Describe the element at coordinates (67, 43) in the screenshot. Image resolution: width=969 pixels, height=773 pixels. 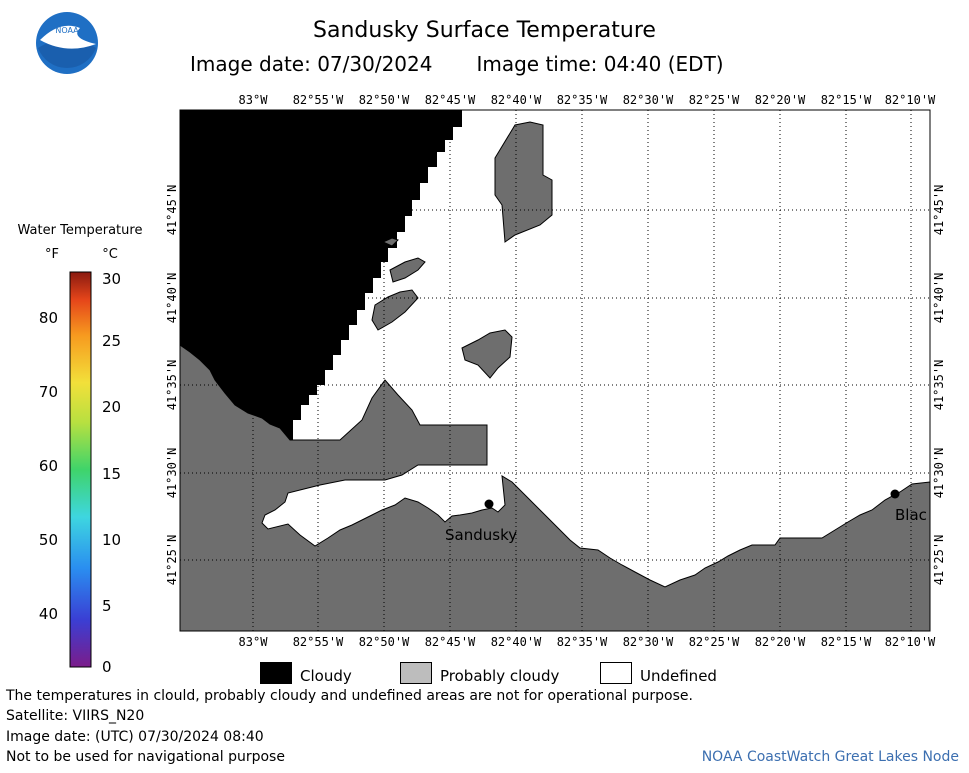
I see `noaa-logo: NOAA` at that location.